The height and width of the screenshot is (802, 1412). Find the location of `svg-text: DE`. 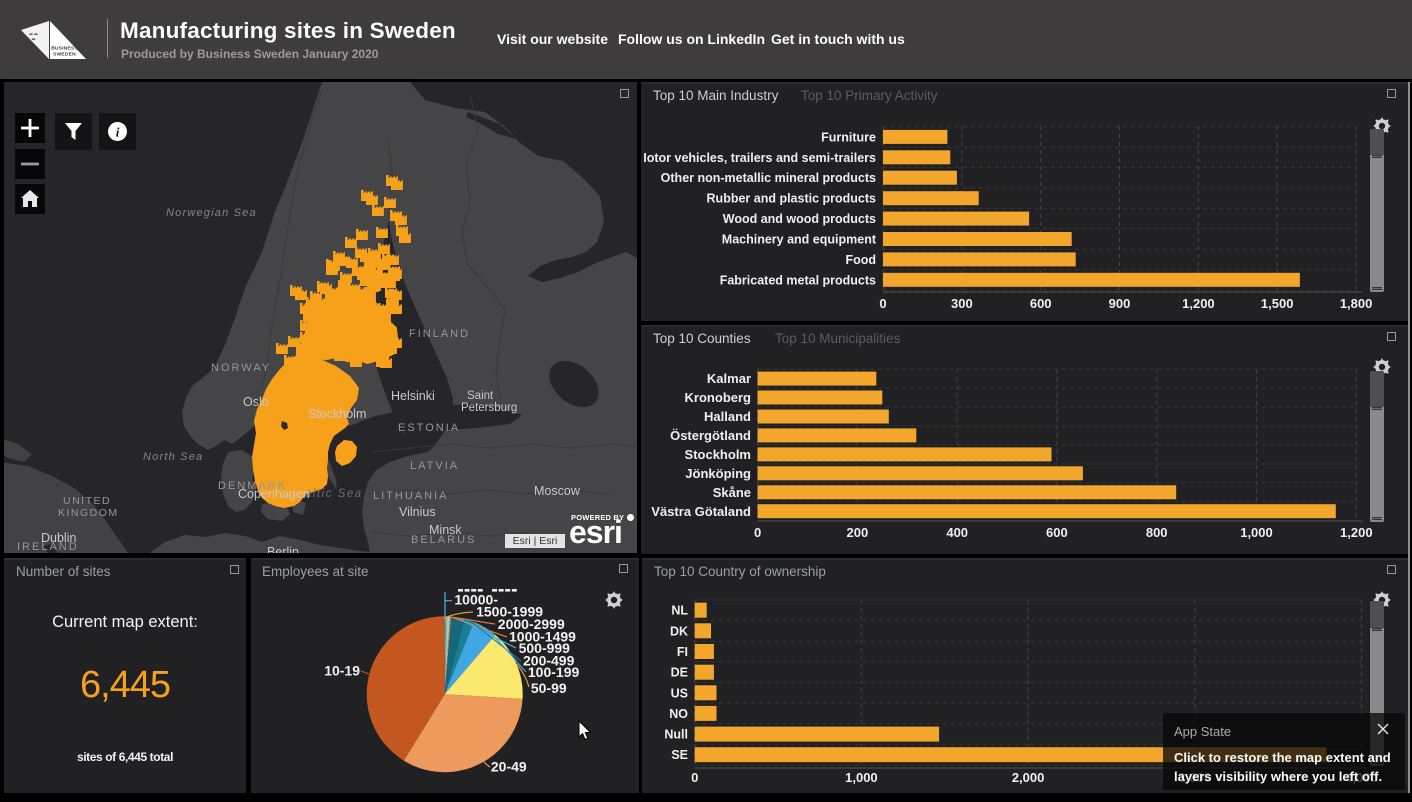

svg-text: DE is located at coordinates (679, 673).